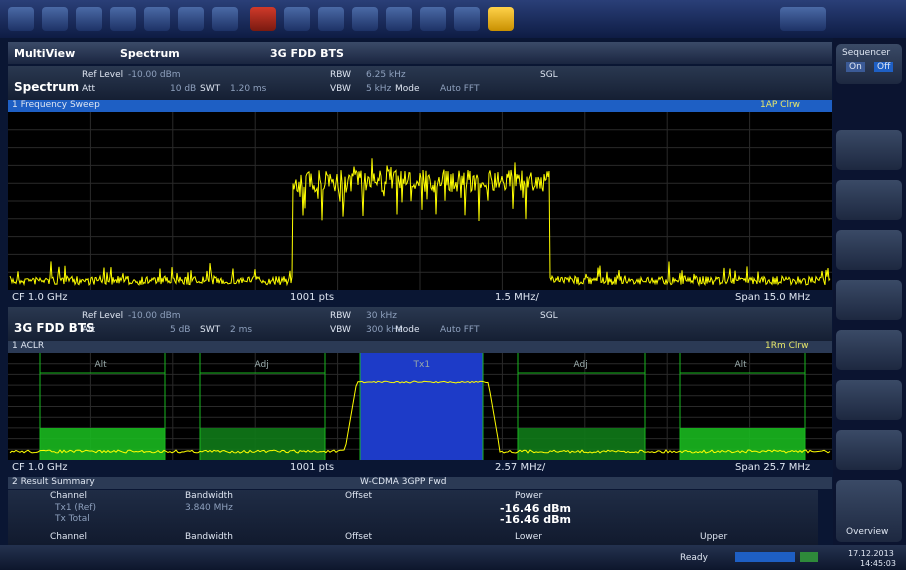 This screenshot has width=906, height=570. I want to click on trace-label: 1AP Clrw, so click(780, 105).